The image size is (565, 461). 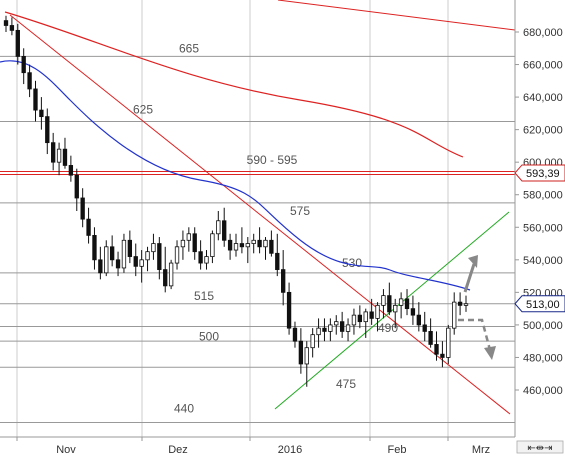 I want to click on zoom-arrows-icon: ⇤⇹⇥, so click(x=539, y=448).